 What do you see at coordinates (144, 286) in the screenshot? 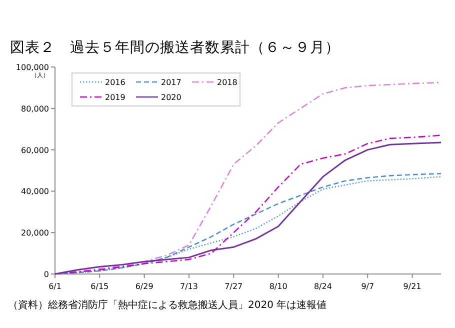
I see `x-tick-label: 6/29` at bounding box center [144, 286].